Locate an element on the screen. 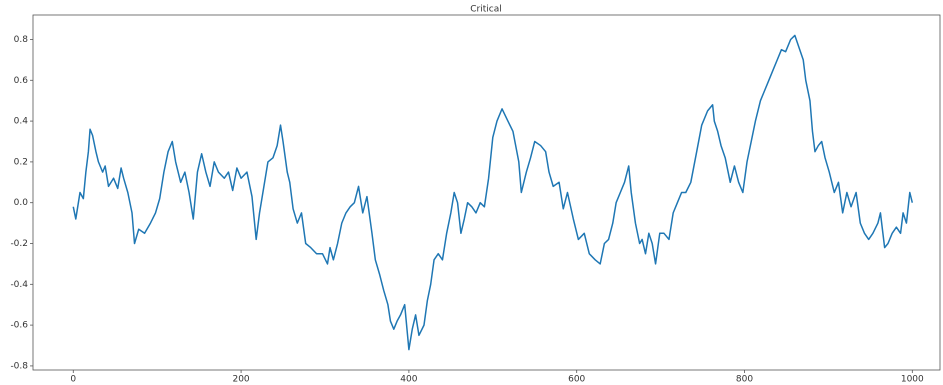 This screenshot has height=385, width=943. y-tick-label: -0.4 is located at coordinates (19, 285).